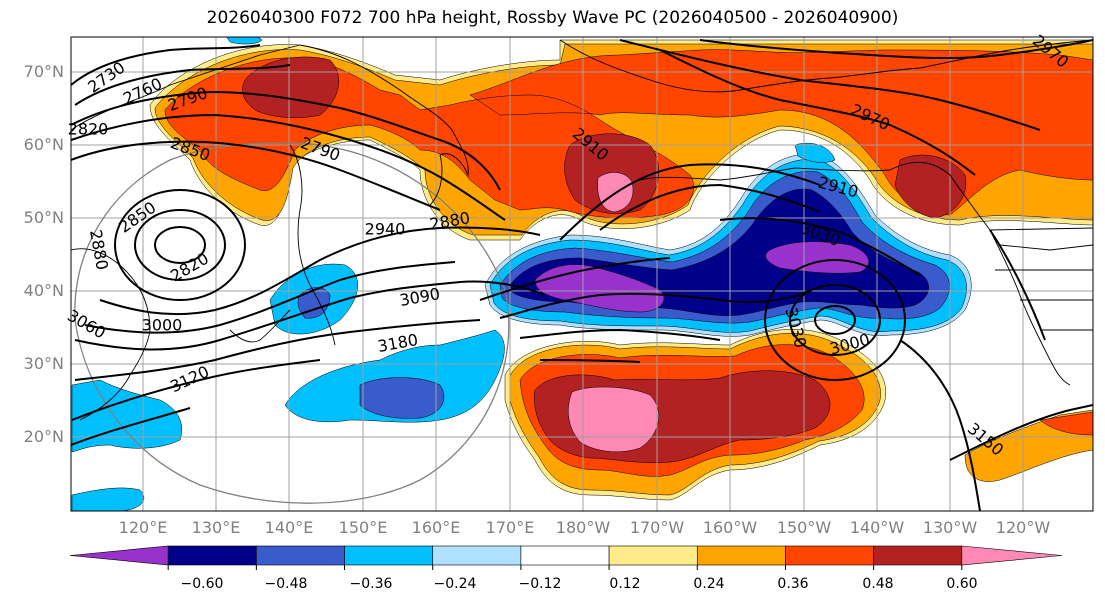  I want to click on colorbar-tick: −0.24, so click(455, 584).